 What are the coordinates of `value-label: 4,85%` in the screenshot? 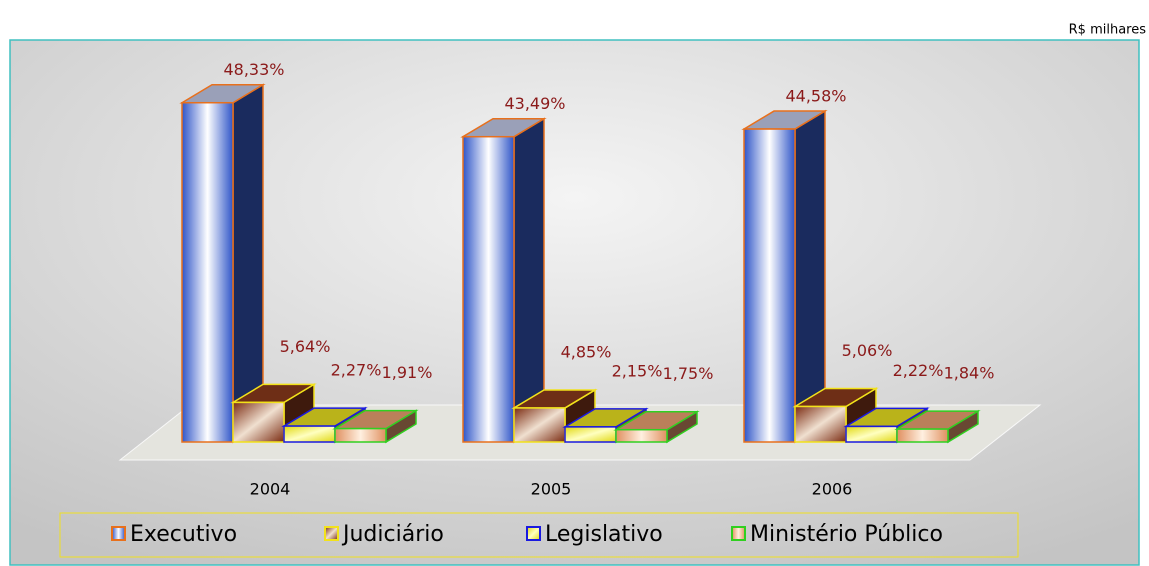 It's located at (586, 351).